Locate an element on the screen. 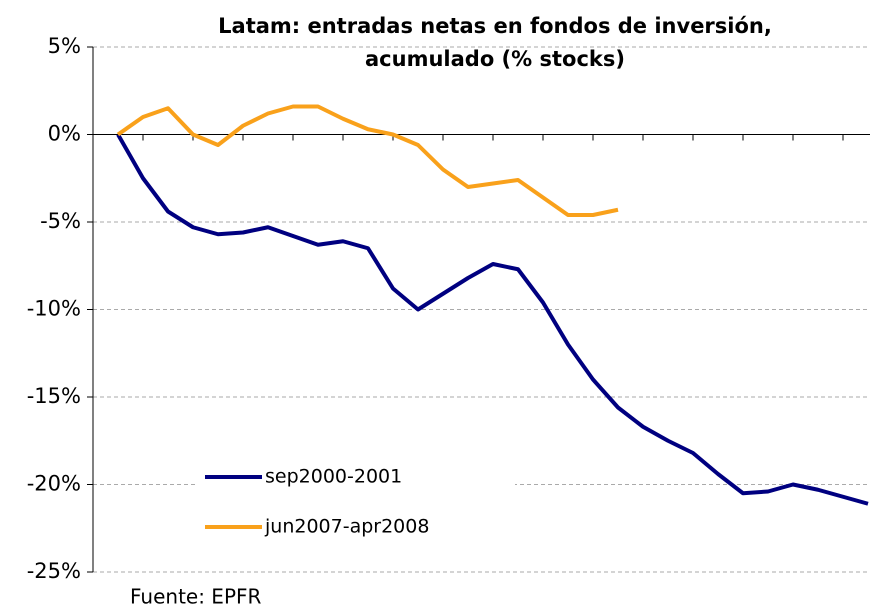  legend-label: jun2007-apr2008 is located at coordinates (346, 527).